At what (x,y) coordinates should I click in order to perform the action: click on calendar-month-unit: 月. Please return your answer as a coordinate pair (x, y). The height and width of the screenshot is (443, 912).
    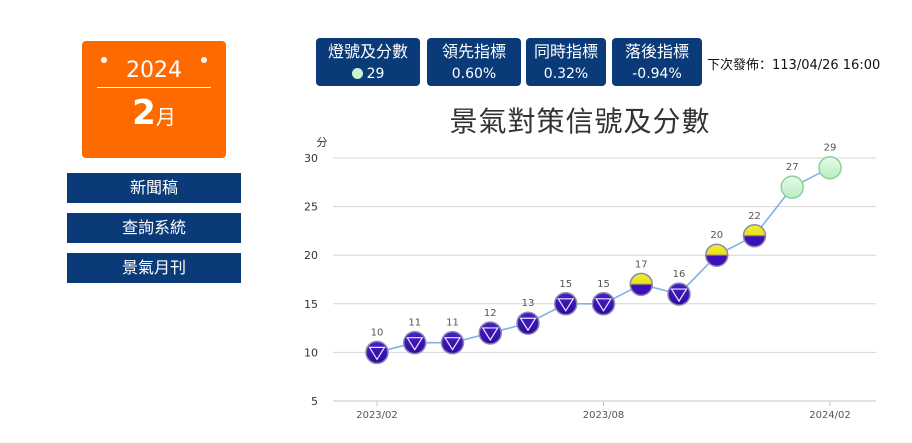
    Looking at the image, I should click on (165, 117).